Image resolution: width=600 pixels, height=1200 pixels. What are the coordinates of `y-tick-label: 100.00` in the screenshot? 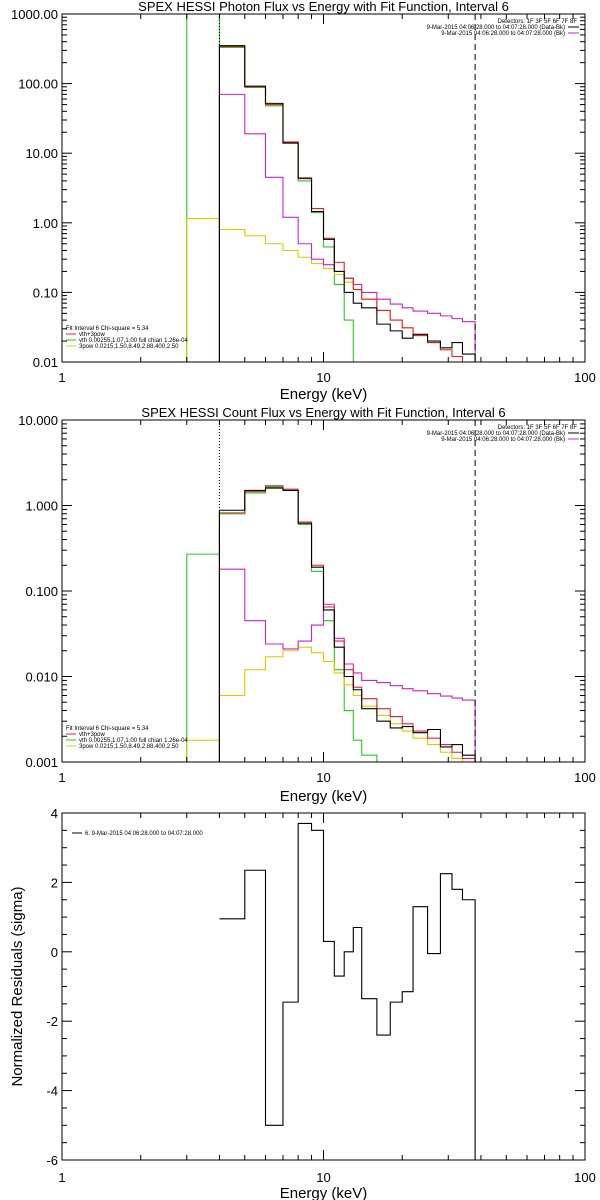 It's located at (38, 84).